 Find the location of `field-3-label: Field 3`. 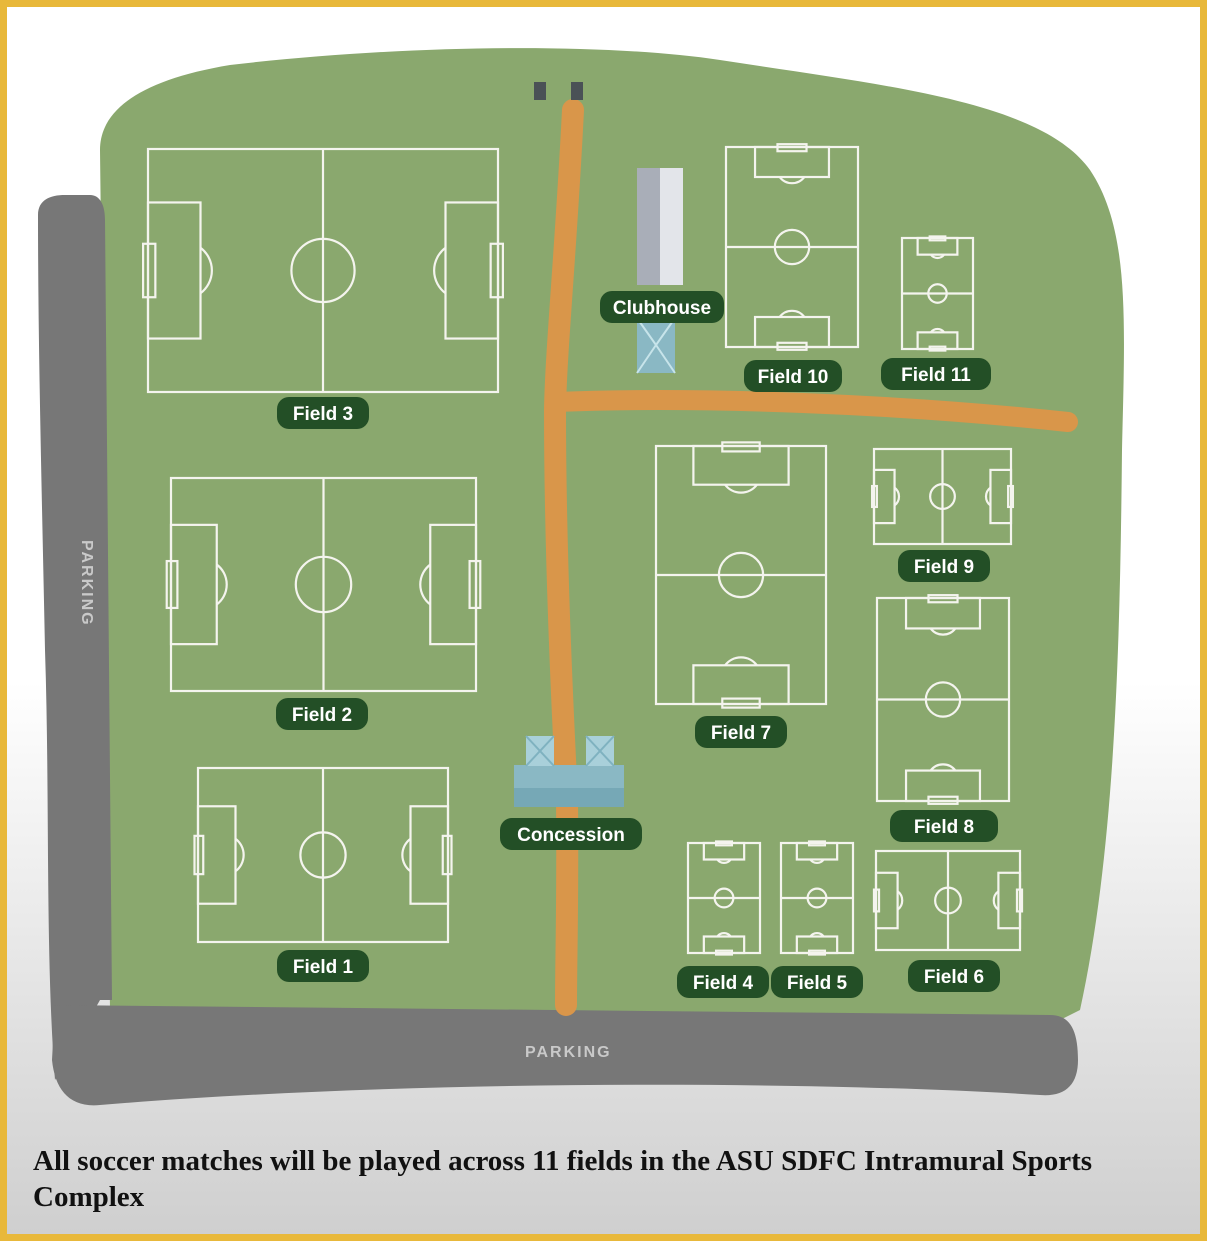

field-3-label: Field 3 is located at coordinates (323, 413).